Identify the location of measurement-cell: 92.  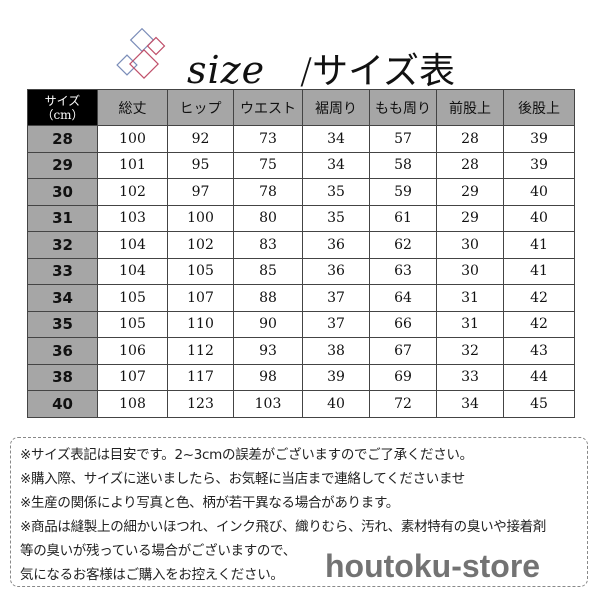
(200, 139).